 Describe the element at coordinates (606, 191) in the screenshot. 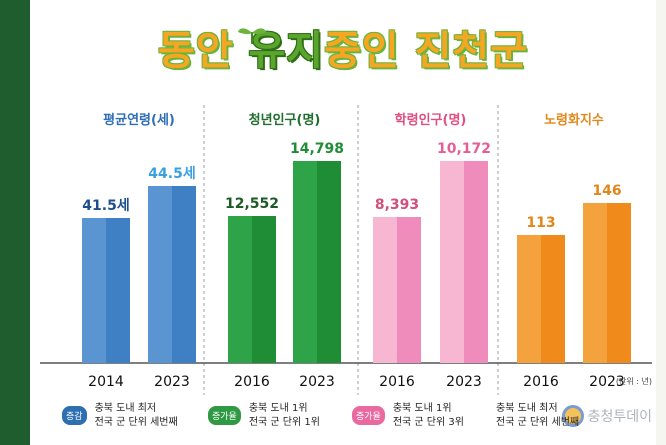

I see `data-label: 146` at that location.